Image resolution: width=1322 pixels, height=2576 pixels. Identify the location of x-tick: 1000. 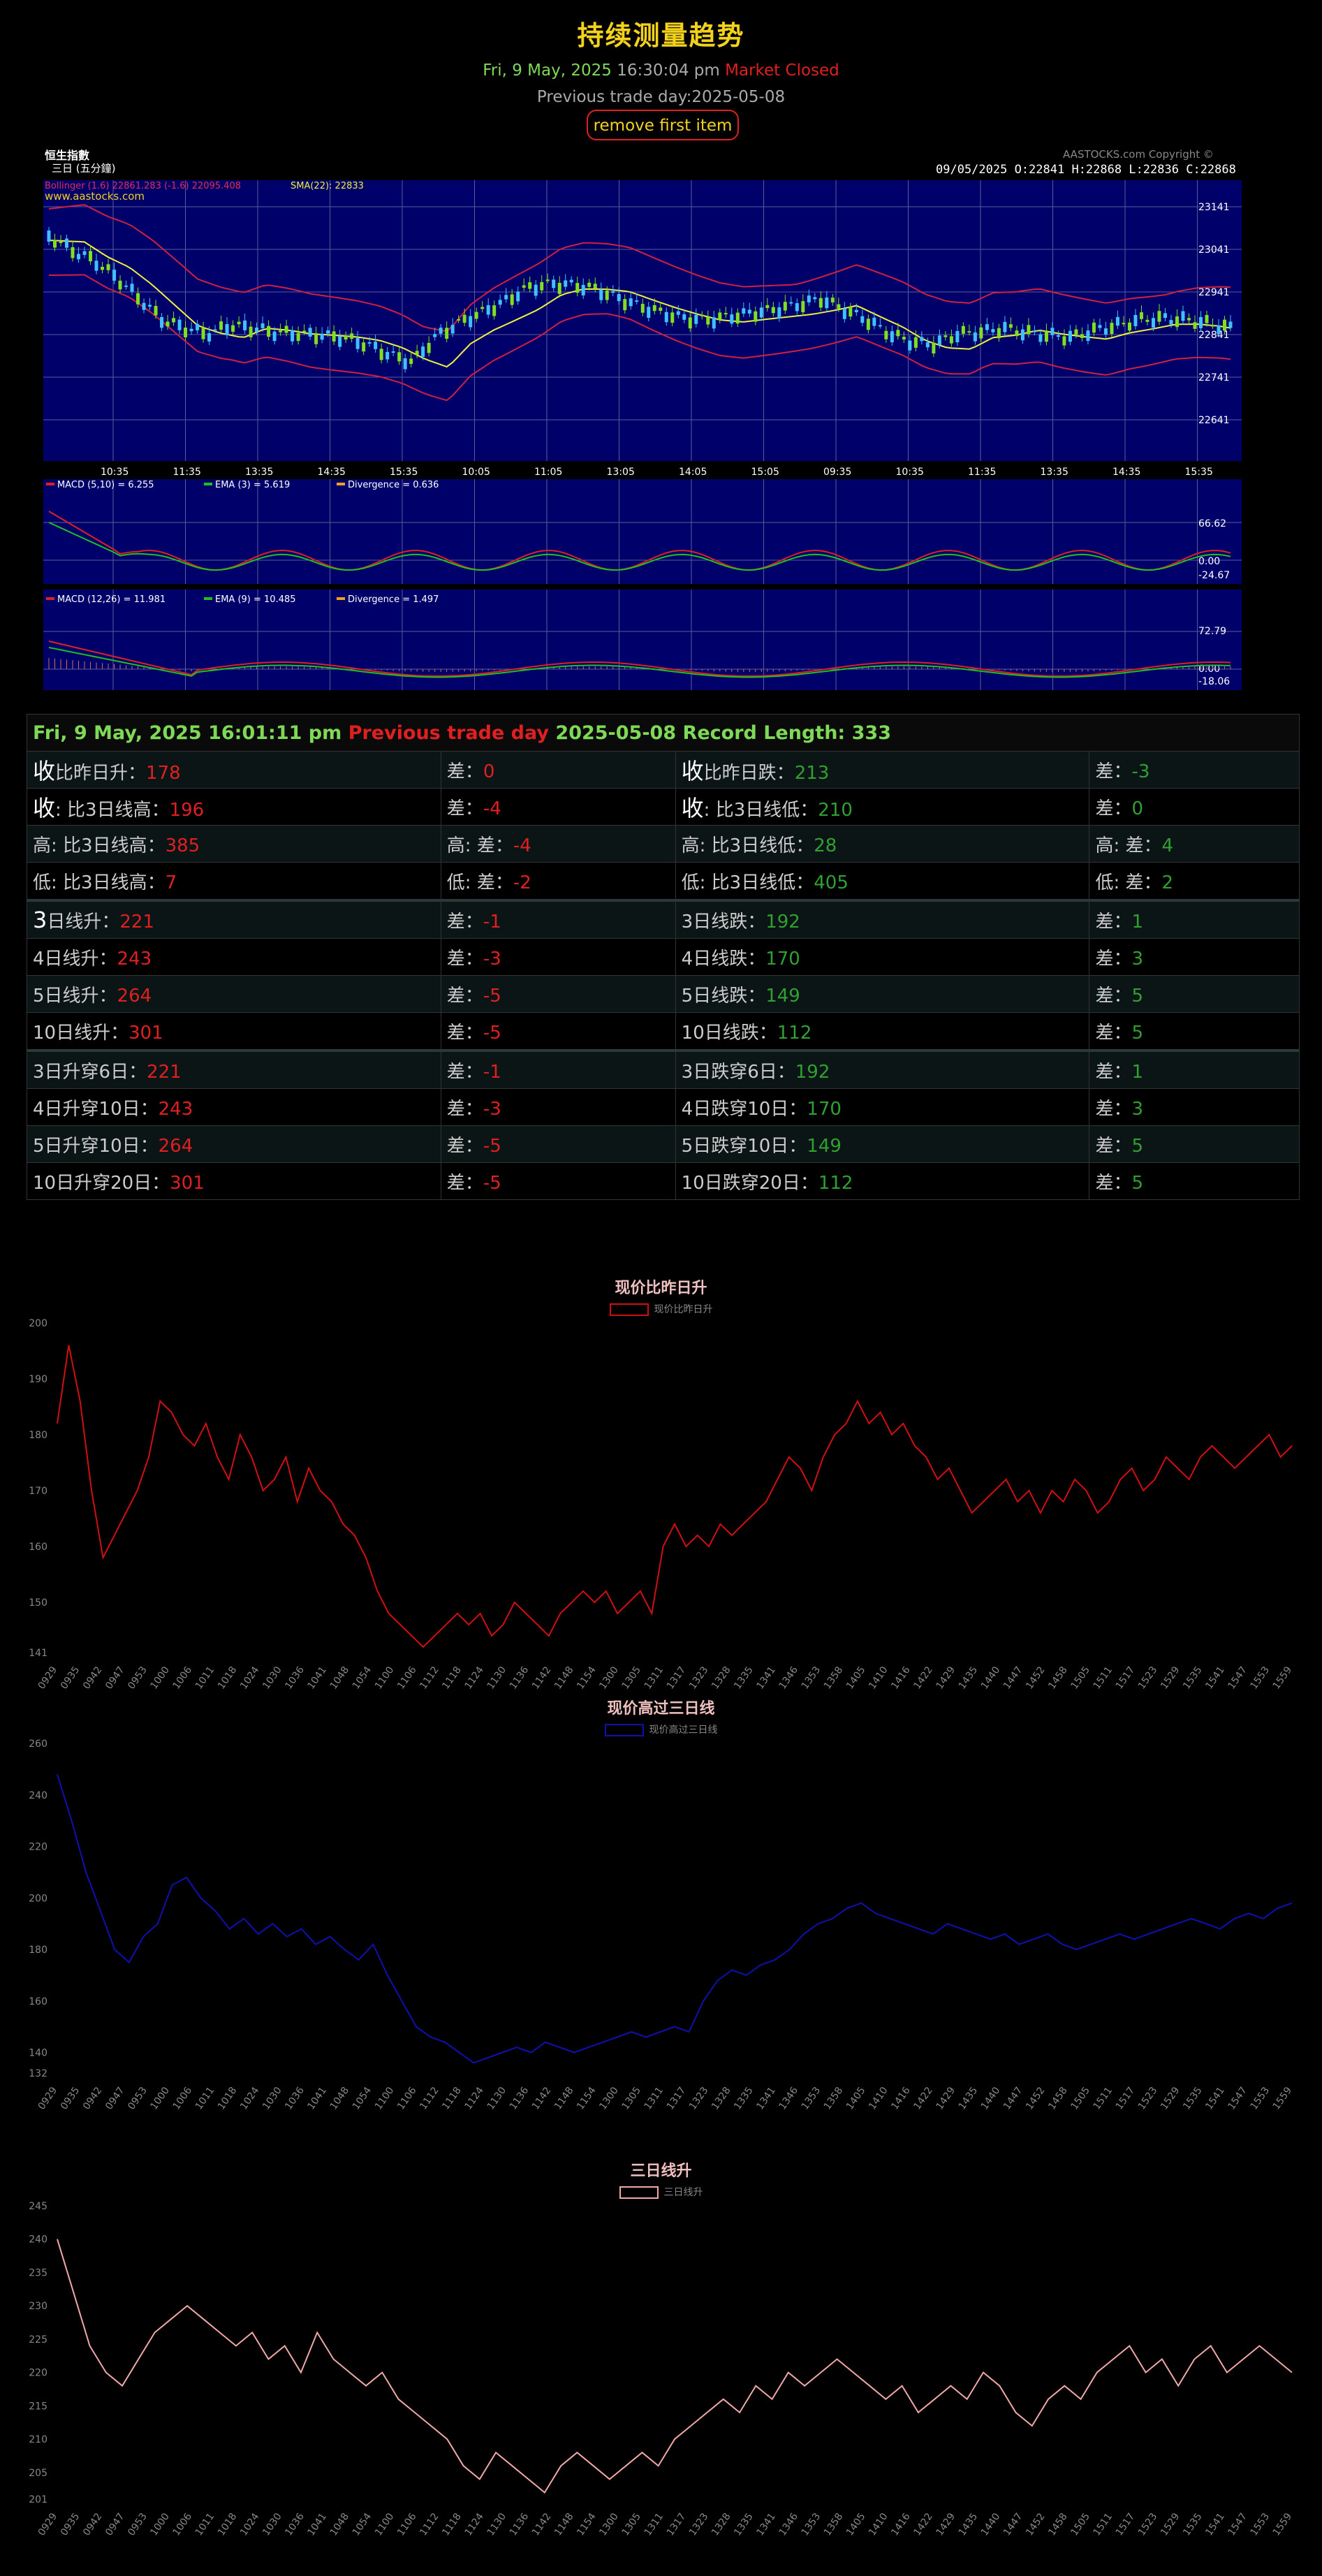
(160, 2524).